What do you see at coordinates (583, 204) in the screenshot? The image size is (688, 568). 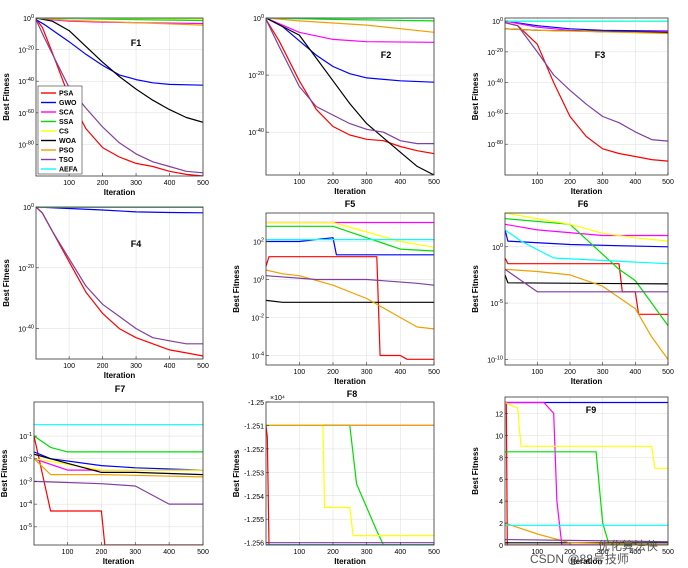 I see `chart-title: F6` at bounding box center [583, 204].